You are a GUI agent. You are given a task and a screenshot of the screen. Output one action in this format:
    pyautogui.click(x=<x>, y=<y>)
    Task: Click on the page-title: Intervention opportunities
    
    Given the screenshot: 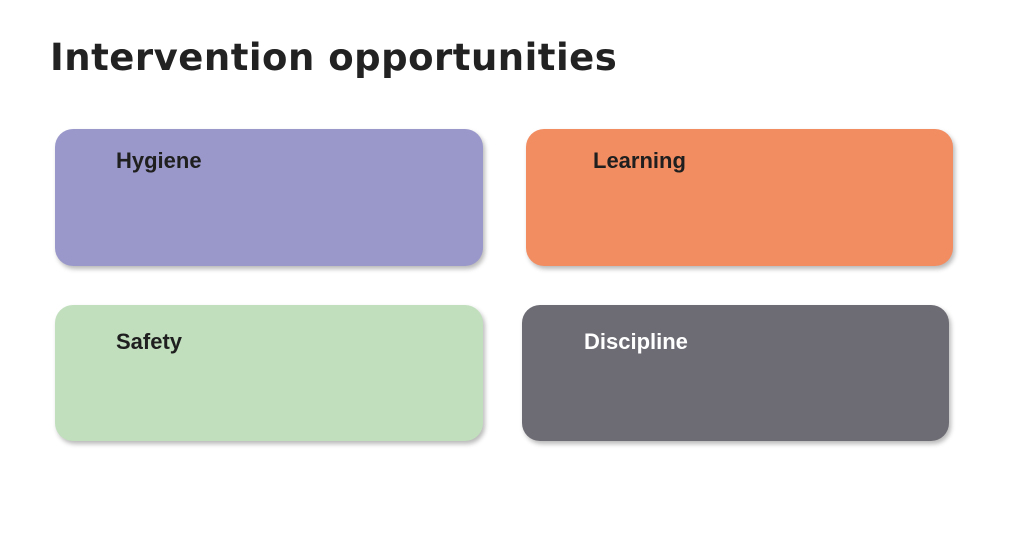 What is the action you would take?
    pyautogui.click(x=334, y=57)
    